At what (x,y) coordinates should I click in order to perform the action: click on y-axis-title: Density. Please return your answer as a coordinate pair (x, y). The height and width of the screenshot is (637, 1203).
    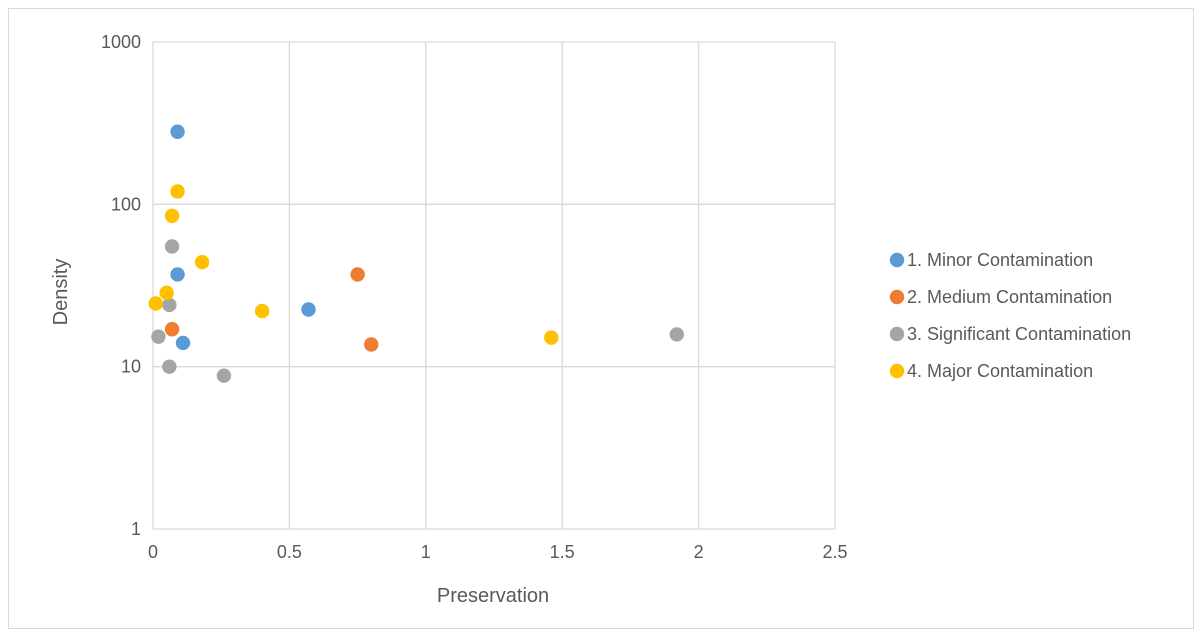
    Looking at the image, I should click on (61, 292).